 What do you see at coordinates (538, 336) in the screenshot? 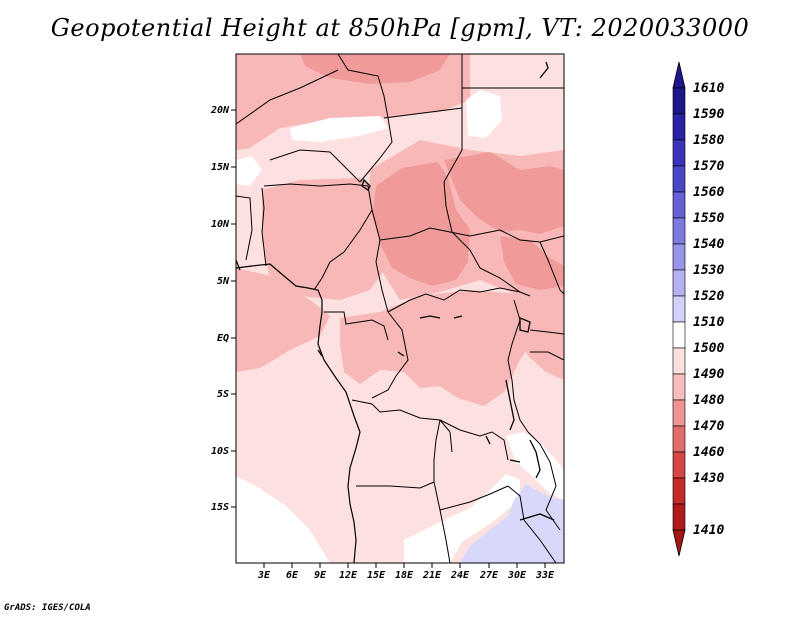
I see `field-1490-east-africa` at bounding box center [538, 336].